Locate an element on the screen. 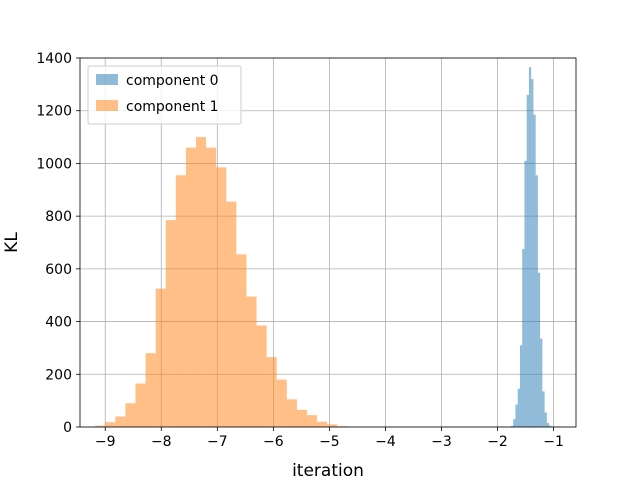 This screenshot has width=640, height=480. x-tick-label: −2 is located at coordinates (497, 442).